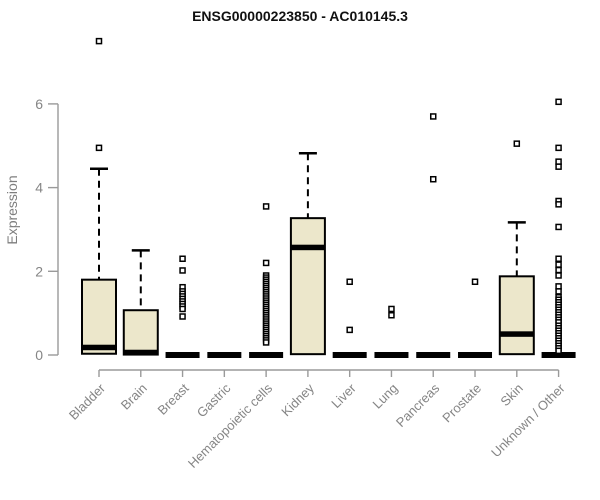  I want to click on median-skin, so click(516, 334).